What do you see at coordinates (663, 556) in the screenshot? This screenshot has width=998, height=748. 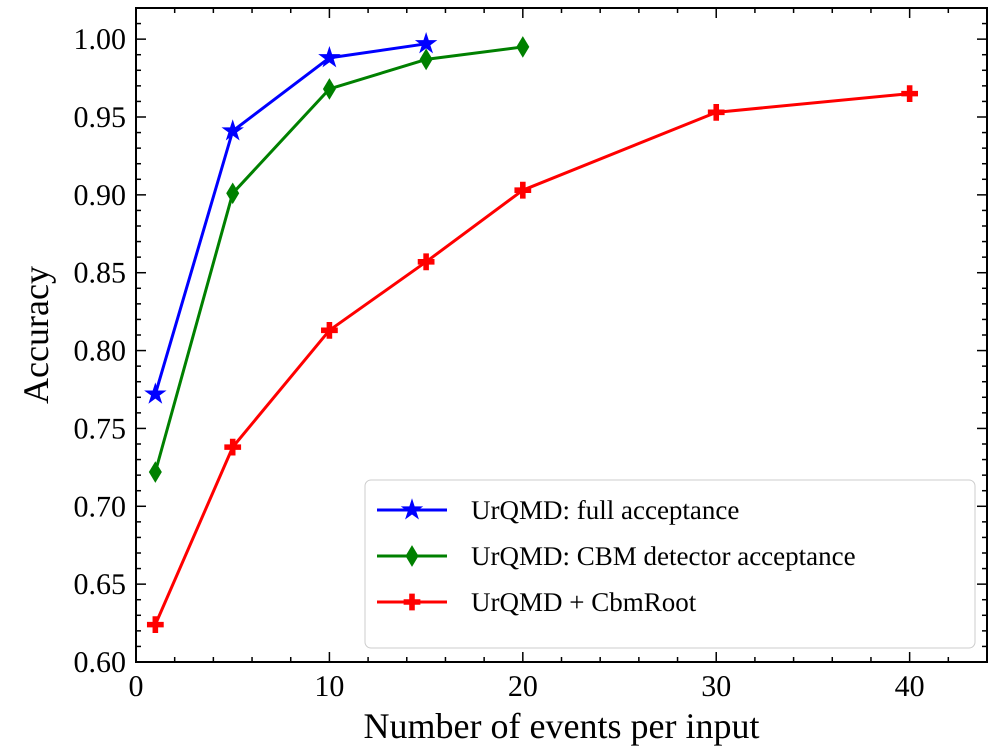 I see `legend-label: UrQMD: CBM detector acceptance` at bounding box center [663, 556].